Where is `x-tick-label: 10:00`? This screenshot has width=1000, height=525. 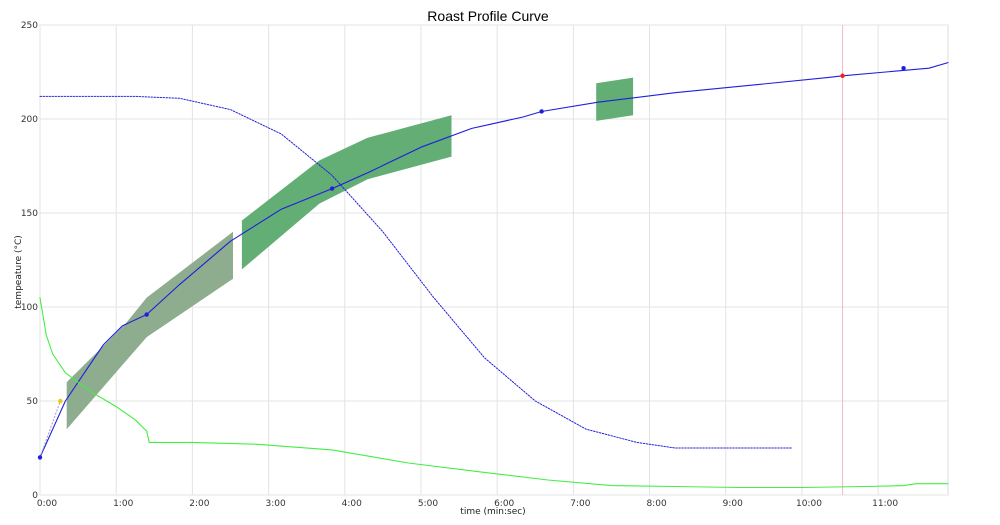
x-tick-label: 10:00 is located at coordinates (809, 504).